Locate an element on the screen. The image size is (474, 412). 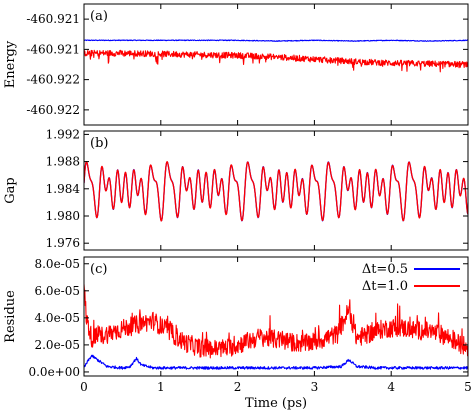
x-axis-title: Time (ps) is located at coordinates (276, 403).